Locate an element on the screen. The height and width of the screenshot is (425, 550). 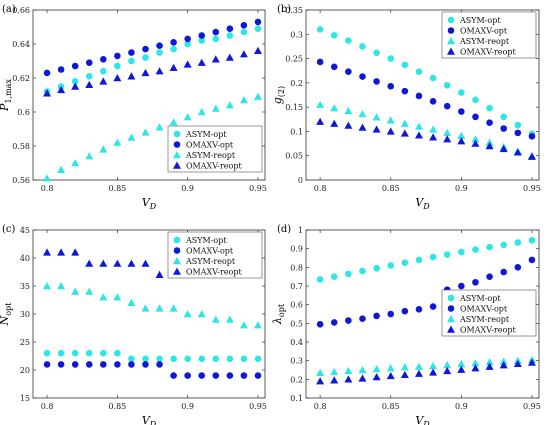
legend-label: OMAXV-reopt is located at coordinates (488, 52).